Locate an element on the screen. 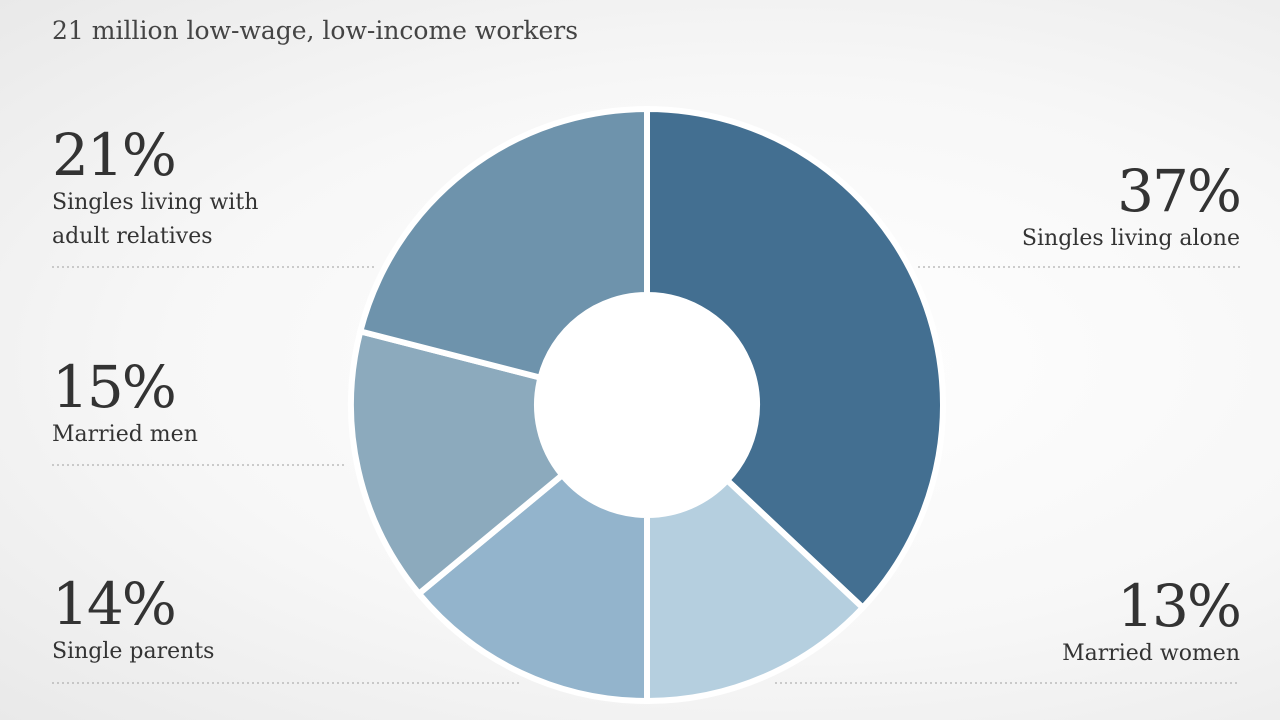  value-label: 21% is located at coordinates (114, 155).